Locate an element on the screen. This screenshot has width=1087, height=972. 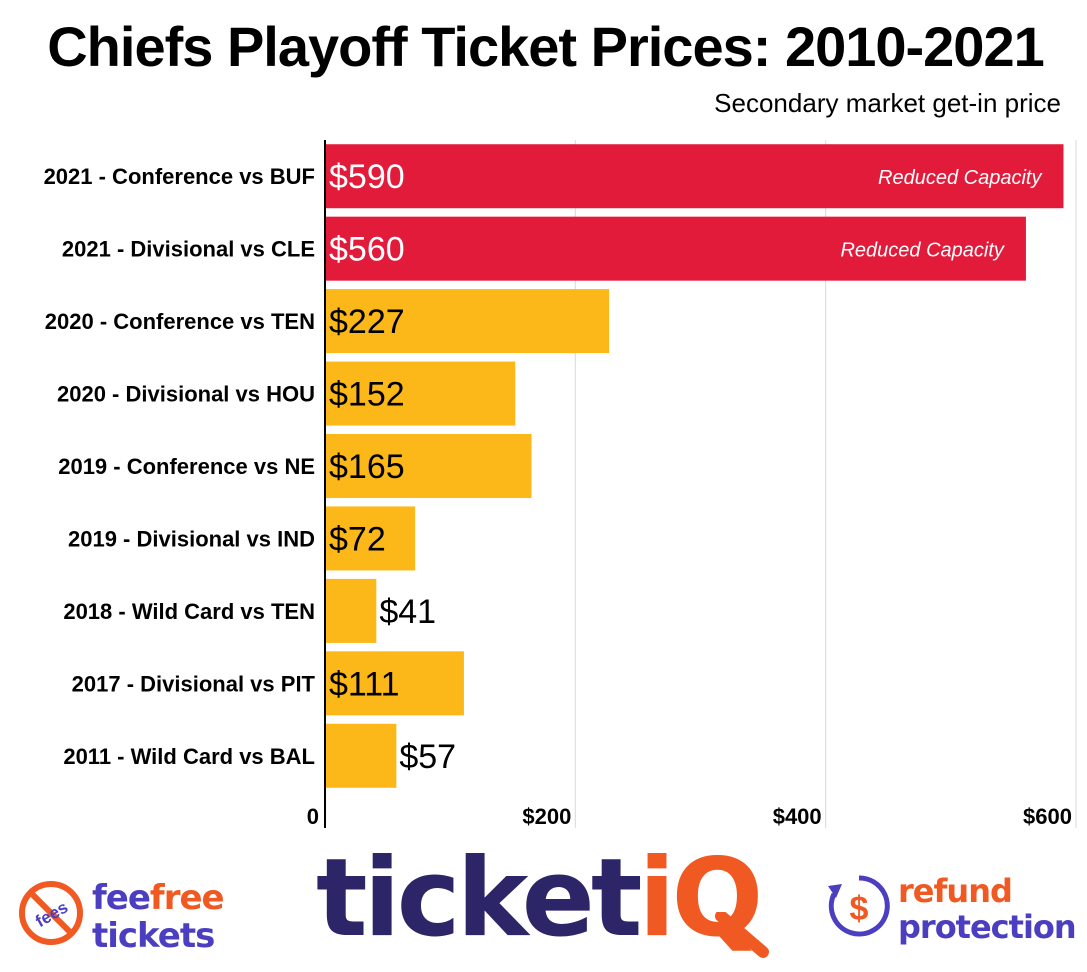
value-label: $590 is located at coordinates (367, 177).